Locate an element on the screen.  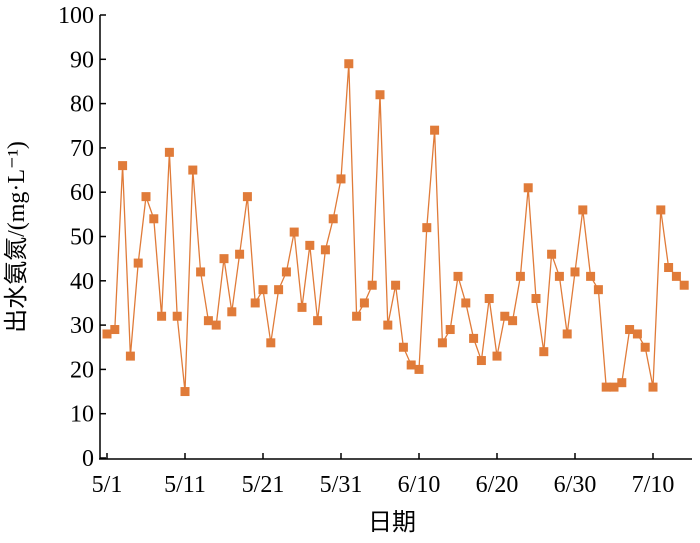
y-tick-label: 40 is located at coordinates (82, 282).